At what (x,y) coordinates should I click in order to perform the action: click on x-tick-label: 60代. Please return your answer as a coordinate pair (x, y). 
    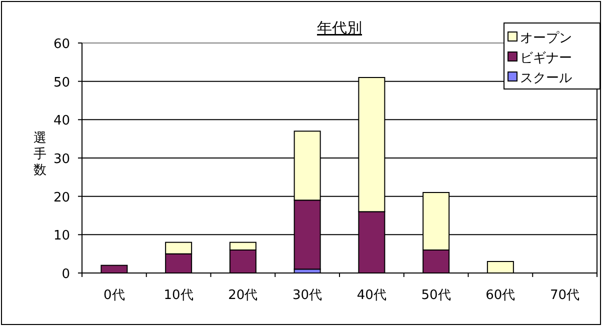
    Looking at the image, I should click on (501, 295).